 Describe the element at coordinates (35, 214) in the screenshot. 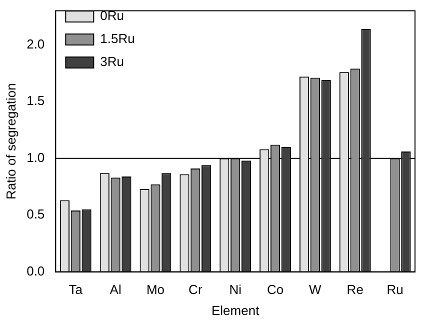

I see `y-tick-label: 0.5` at that location.